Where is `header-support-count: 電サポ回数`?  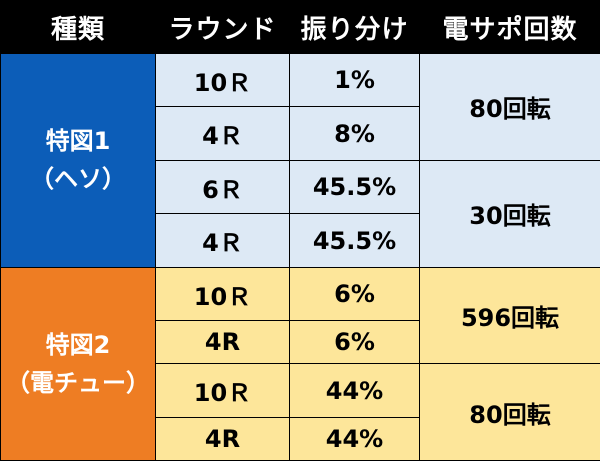 header-support-count: 電サポ回数 is located at coordinates (509, 27).